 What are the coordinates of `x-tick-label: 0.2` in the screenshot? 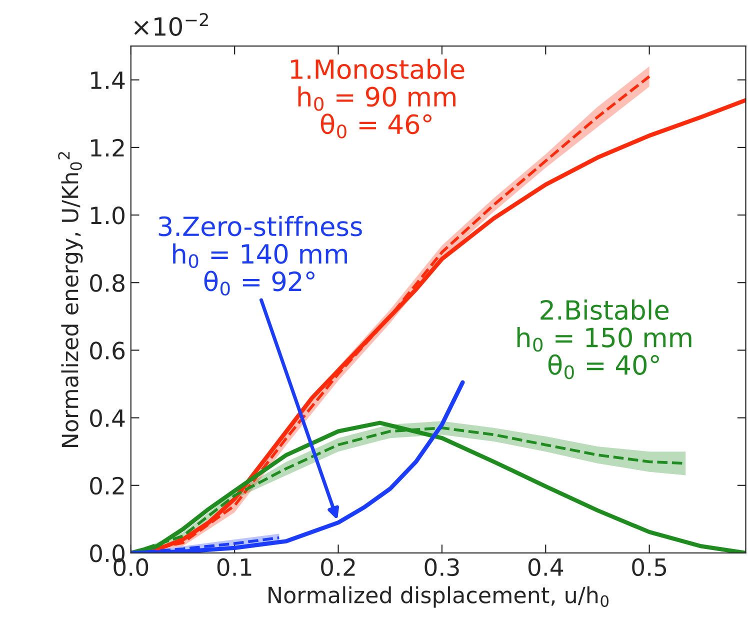 It's located at (338, 567).